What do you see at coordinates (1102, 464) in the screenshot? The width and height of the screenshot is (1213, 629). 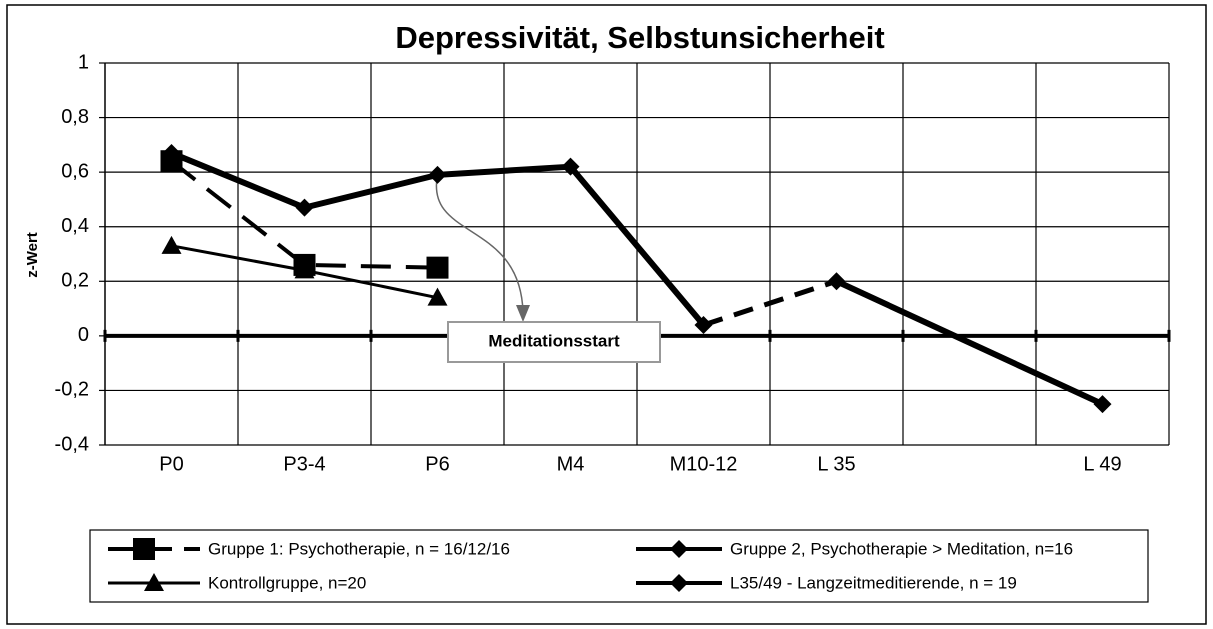 I see `x-tick-label: L 49` at bounding box center [1102, 464].